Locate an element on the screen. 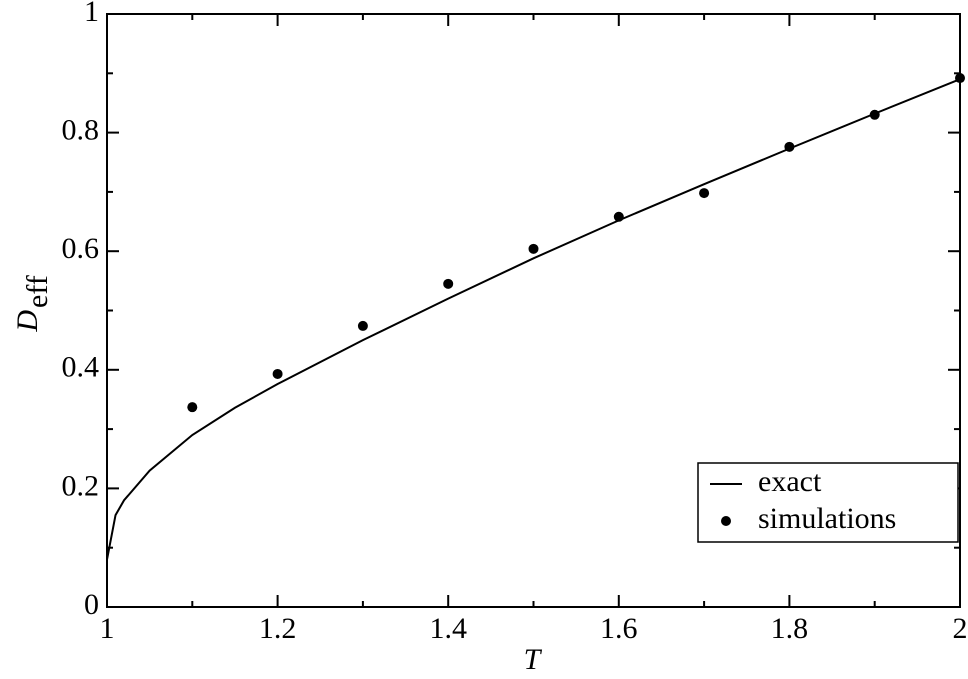 The width and height of the screenshot is (968, 679). legend-label: simulations is located at coordinates (827, 518).